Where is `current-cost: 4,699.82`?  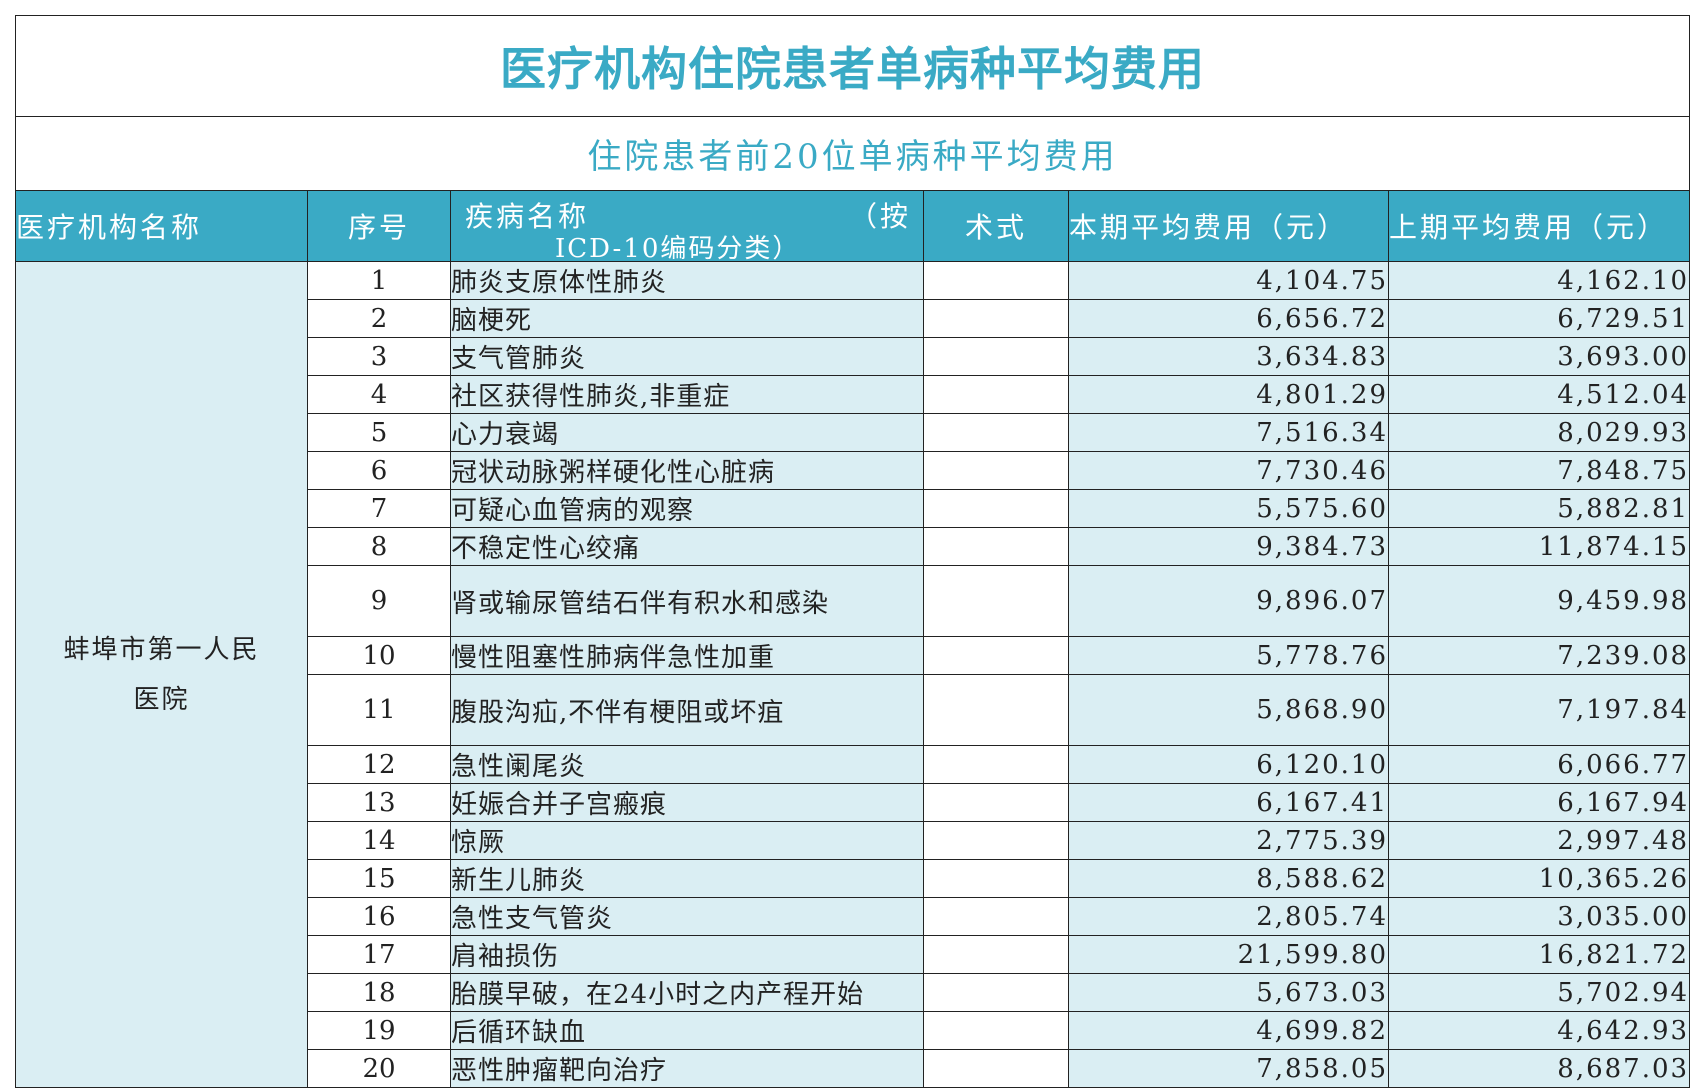 current-cost: 4,699.82 is located at coordinates (1228, 1030).